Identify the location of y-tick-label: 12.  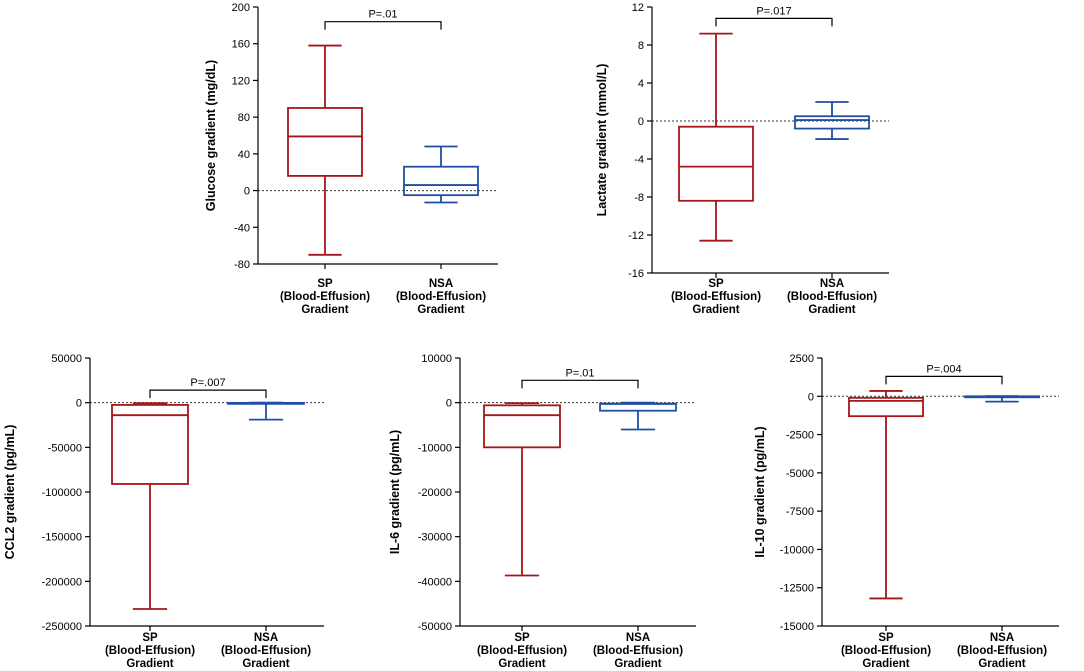
(638, 8).